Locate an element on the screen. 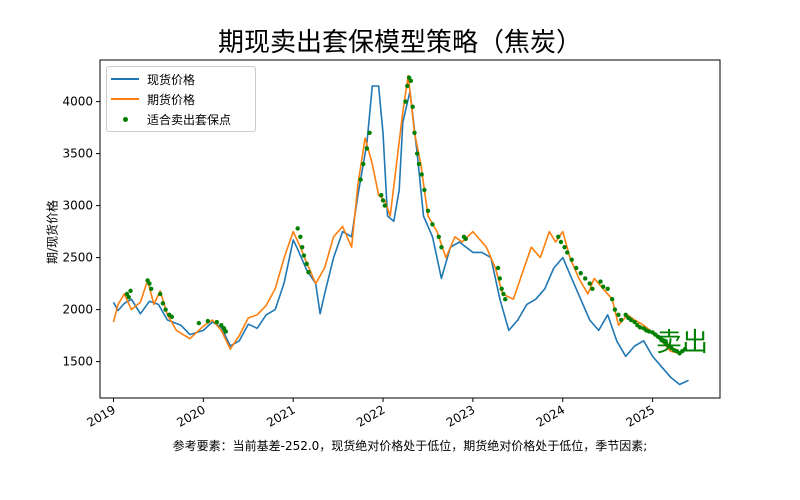  legend-swatch-futures is located at coordinates (125, 99).